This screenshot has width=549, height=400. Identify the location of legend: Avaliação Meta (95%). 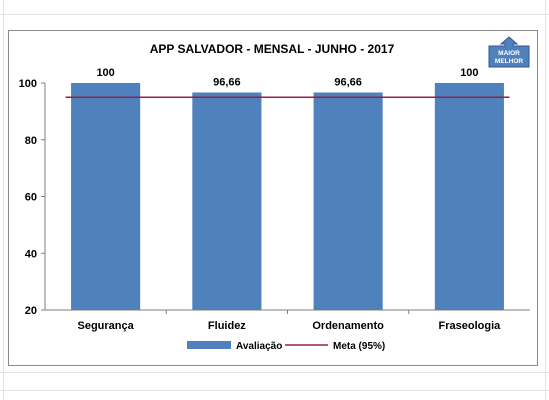
(286, 346).